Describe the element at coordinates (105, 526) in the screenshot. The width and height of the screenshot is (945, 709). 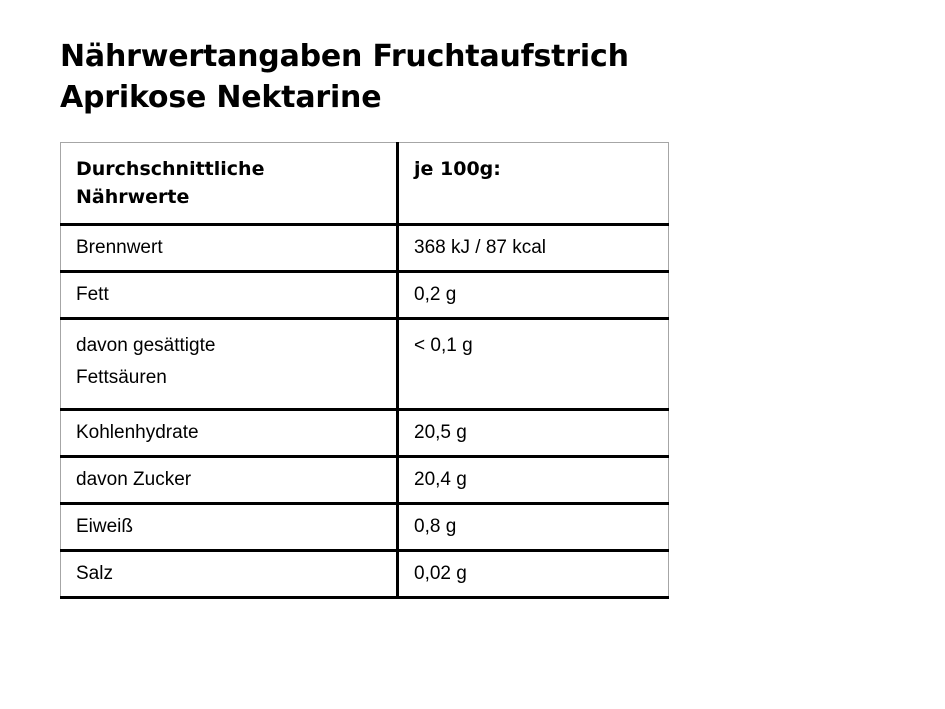
I see `row-label-text: Eiweiß` at that location.